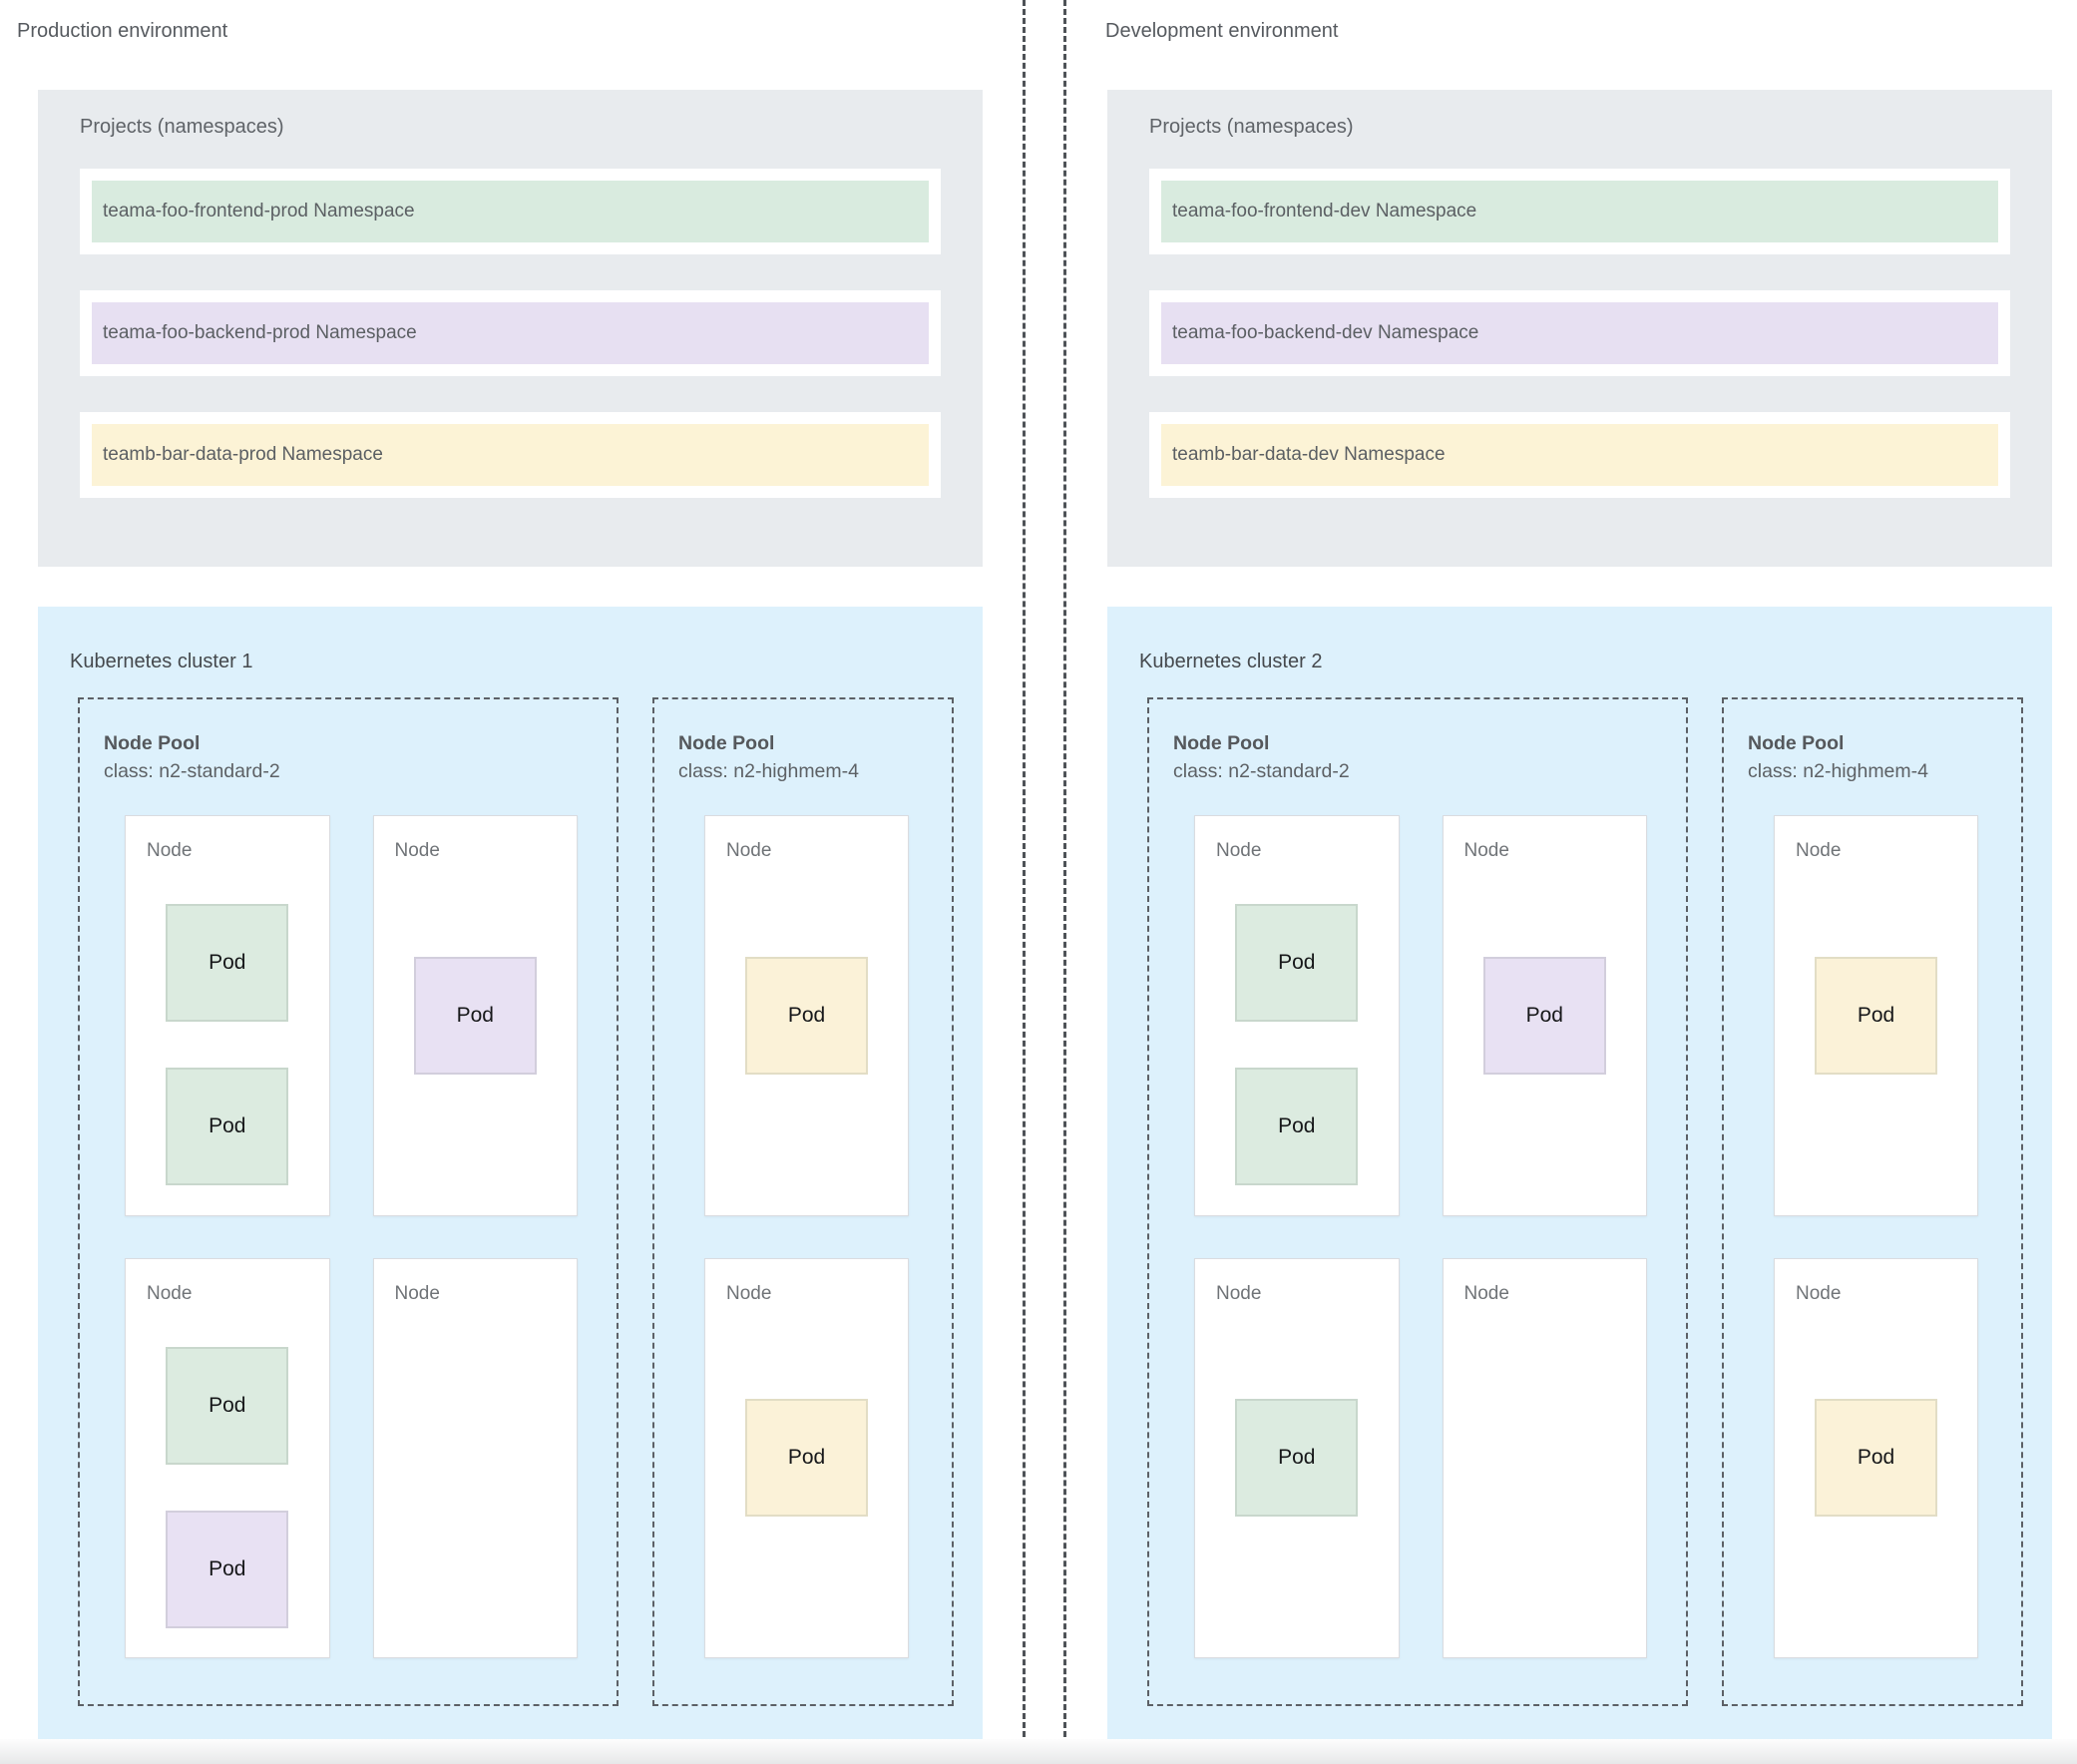  I want to click on namespace-bar-backend-dev: teama-foo-backend-dev Namespace, so click(1580, 333).